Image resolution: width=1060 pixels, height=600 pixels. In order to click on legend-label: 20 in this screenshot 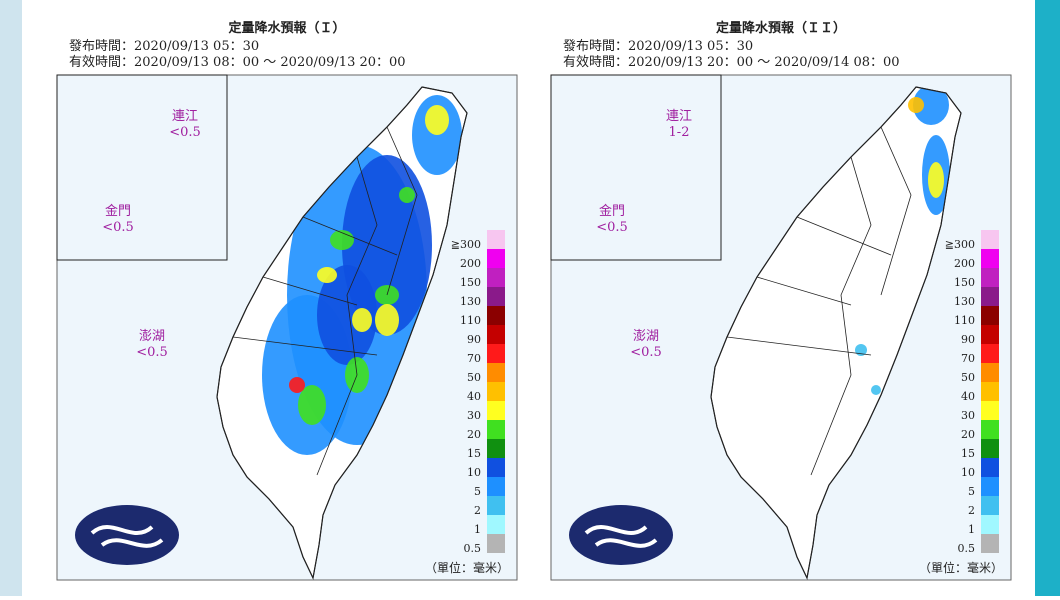, I will do `click(968, 434)`.